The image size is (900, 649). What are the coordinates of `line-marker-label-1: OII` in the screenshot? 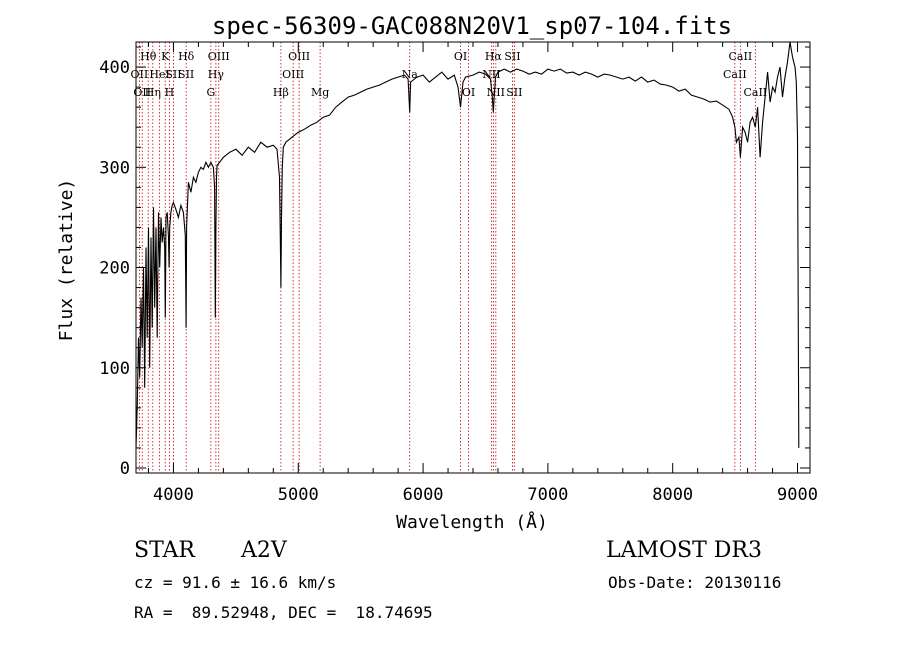 It's located at (142, 92).